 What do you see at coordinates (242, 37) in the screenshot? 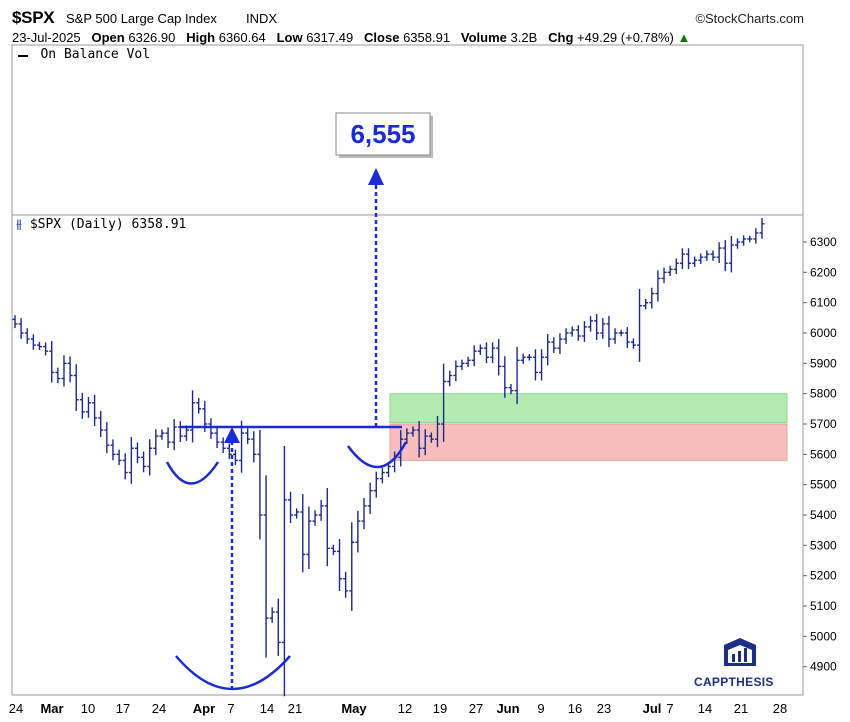
I see `high-value: 6360.64` at bounding box center [242, 37].